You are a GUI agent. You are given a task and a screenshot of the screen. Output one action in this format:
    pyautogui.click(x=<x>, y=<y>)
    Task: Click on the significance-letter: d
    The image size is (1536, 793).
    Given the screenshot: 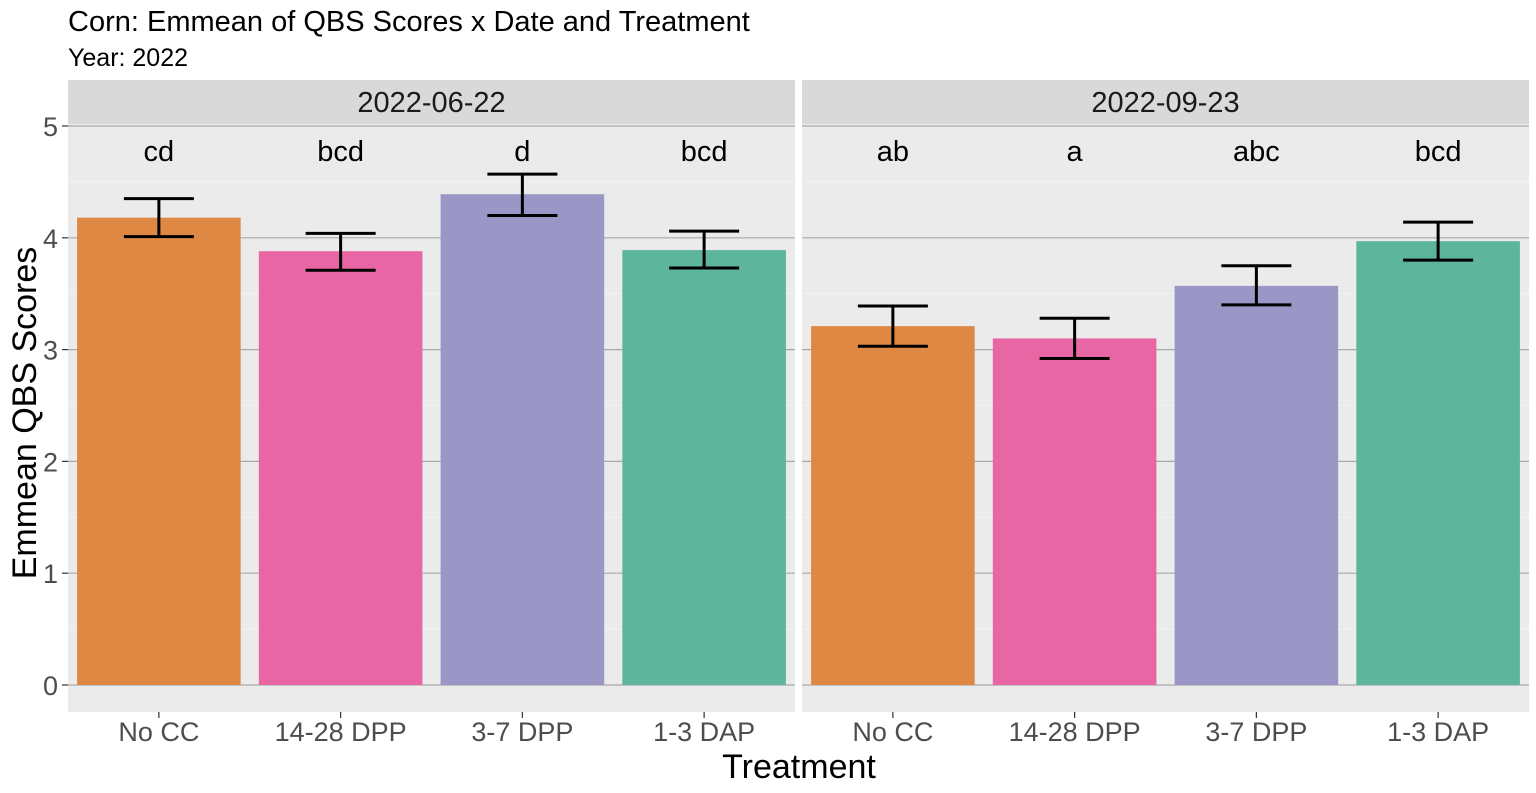 What is the action you would take?
    pyautogui.click(x=522, y=152)
    